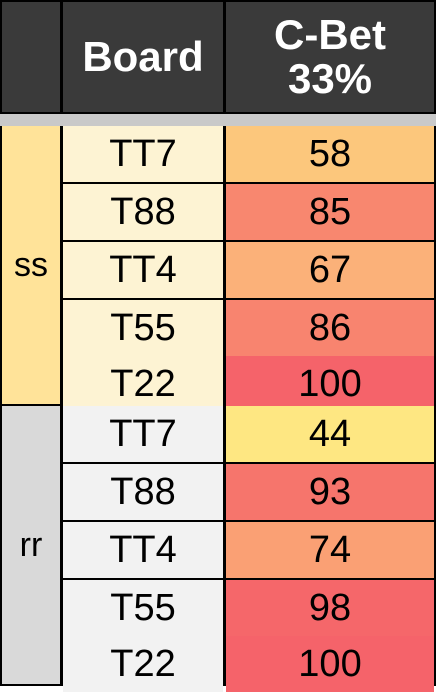 The width and height of the screenshot is (436, 692). I want to click on cbet-value-cell: 93, so click(330, 492).